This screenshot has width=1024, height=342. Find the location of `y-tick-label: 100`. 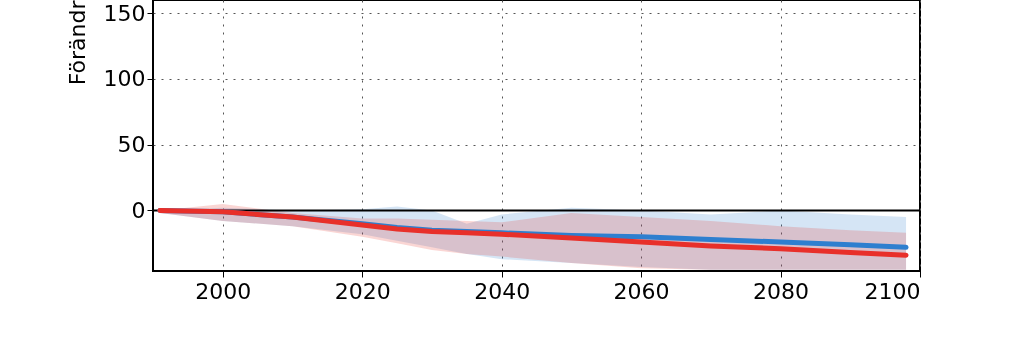

y-tick-label: 100 is located at coordinates (124, 79).